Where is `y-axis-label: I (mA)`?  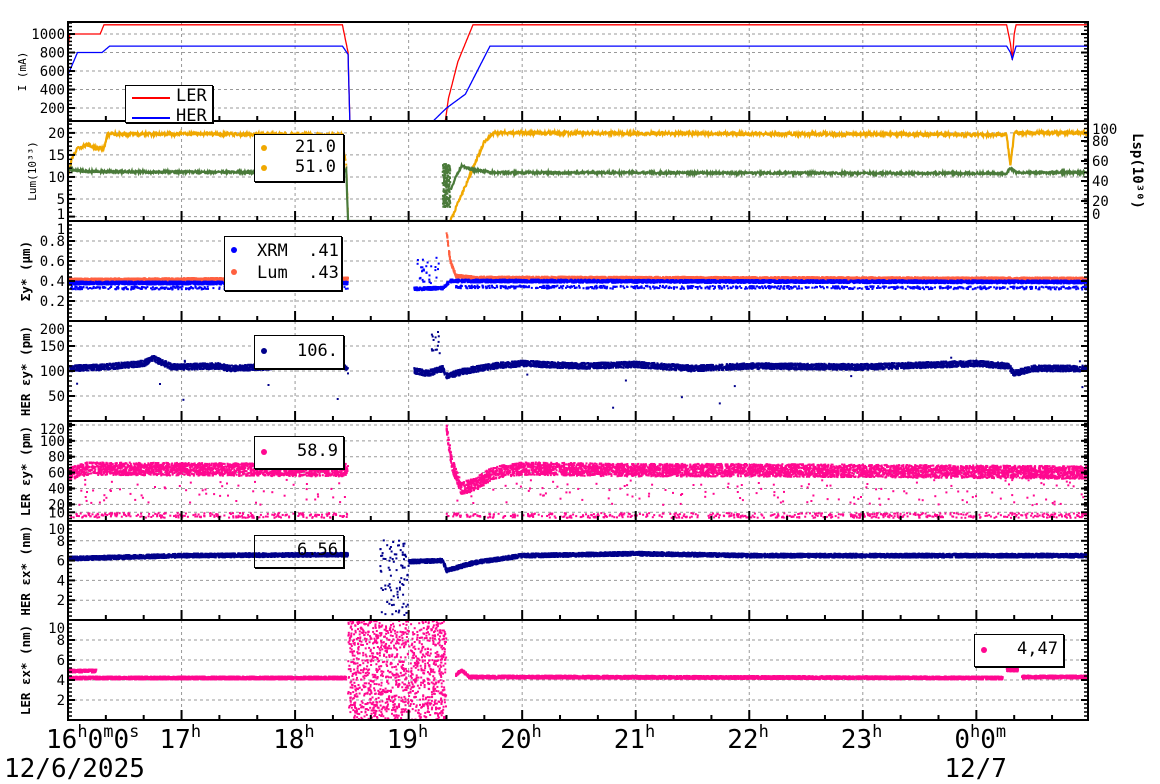
y-axis-label: I (mA) is located at coordinates (22, 72).